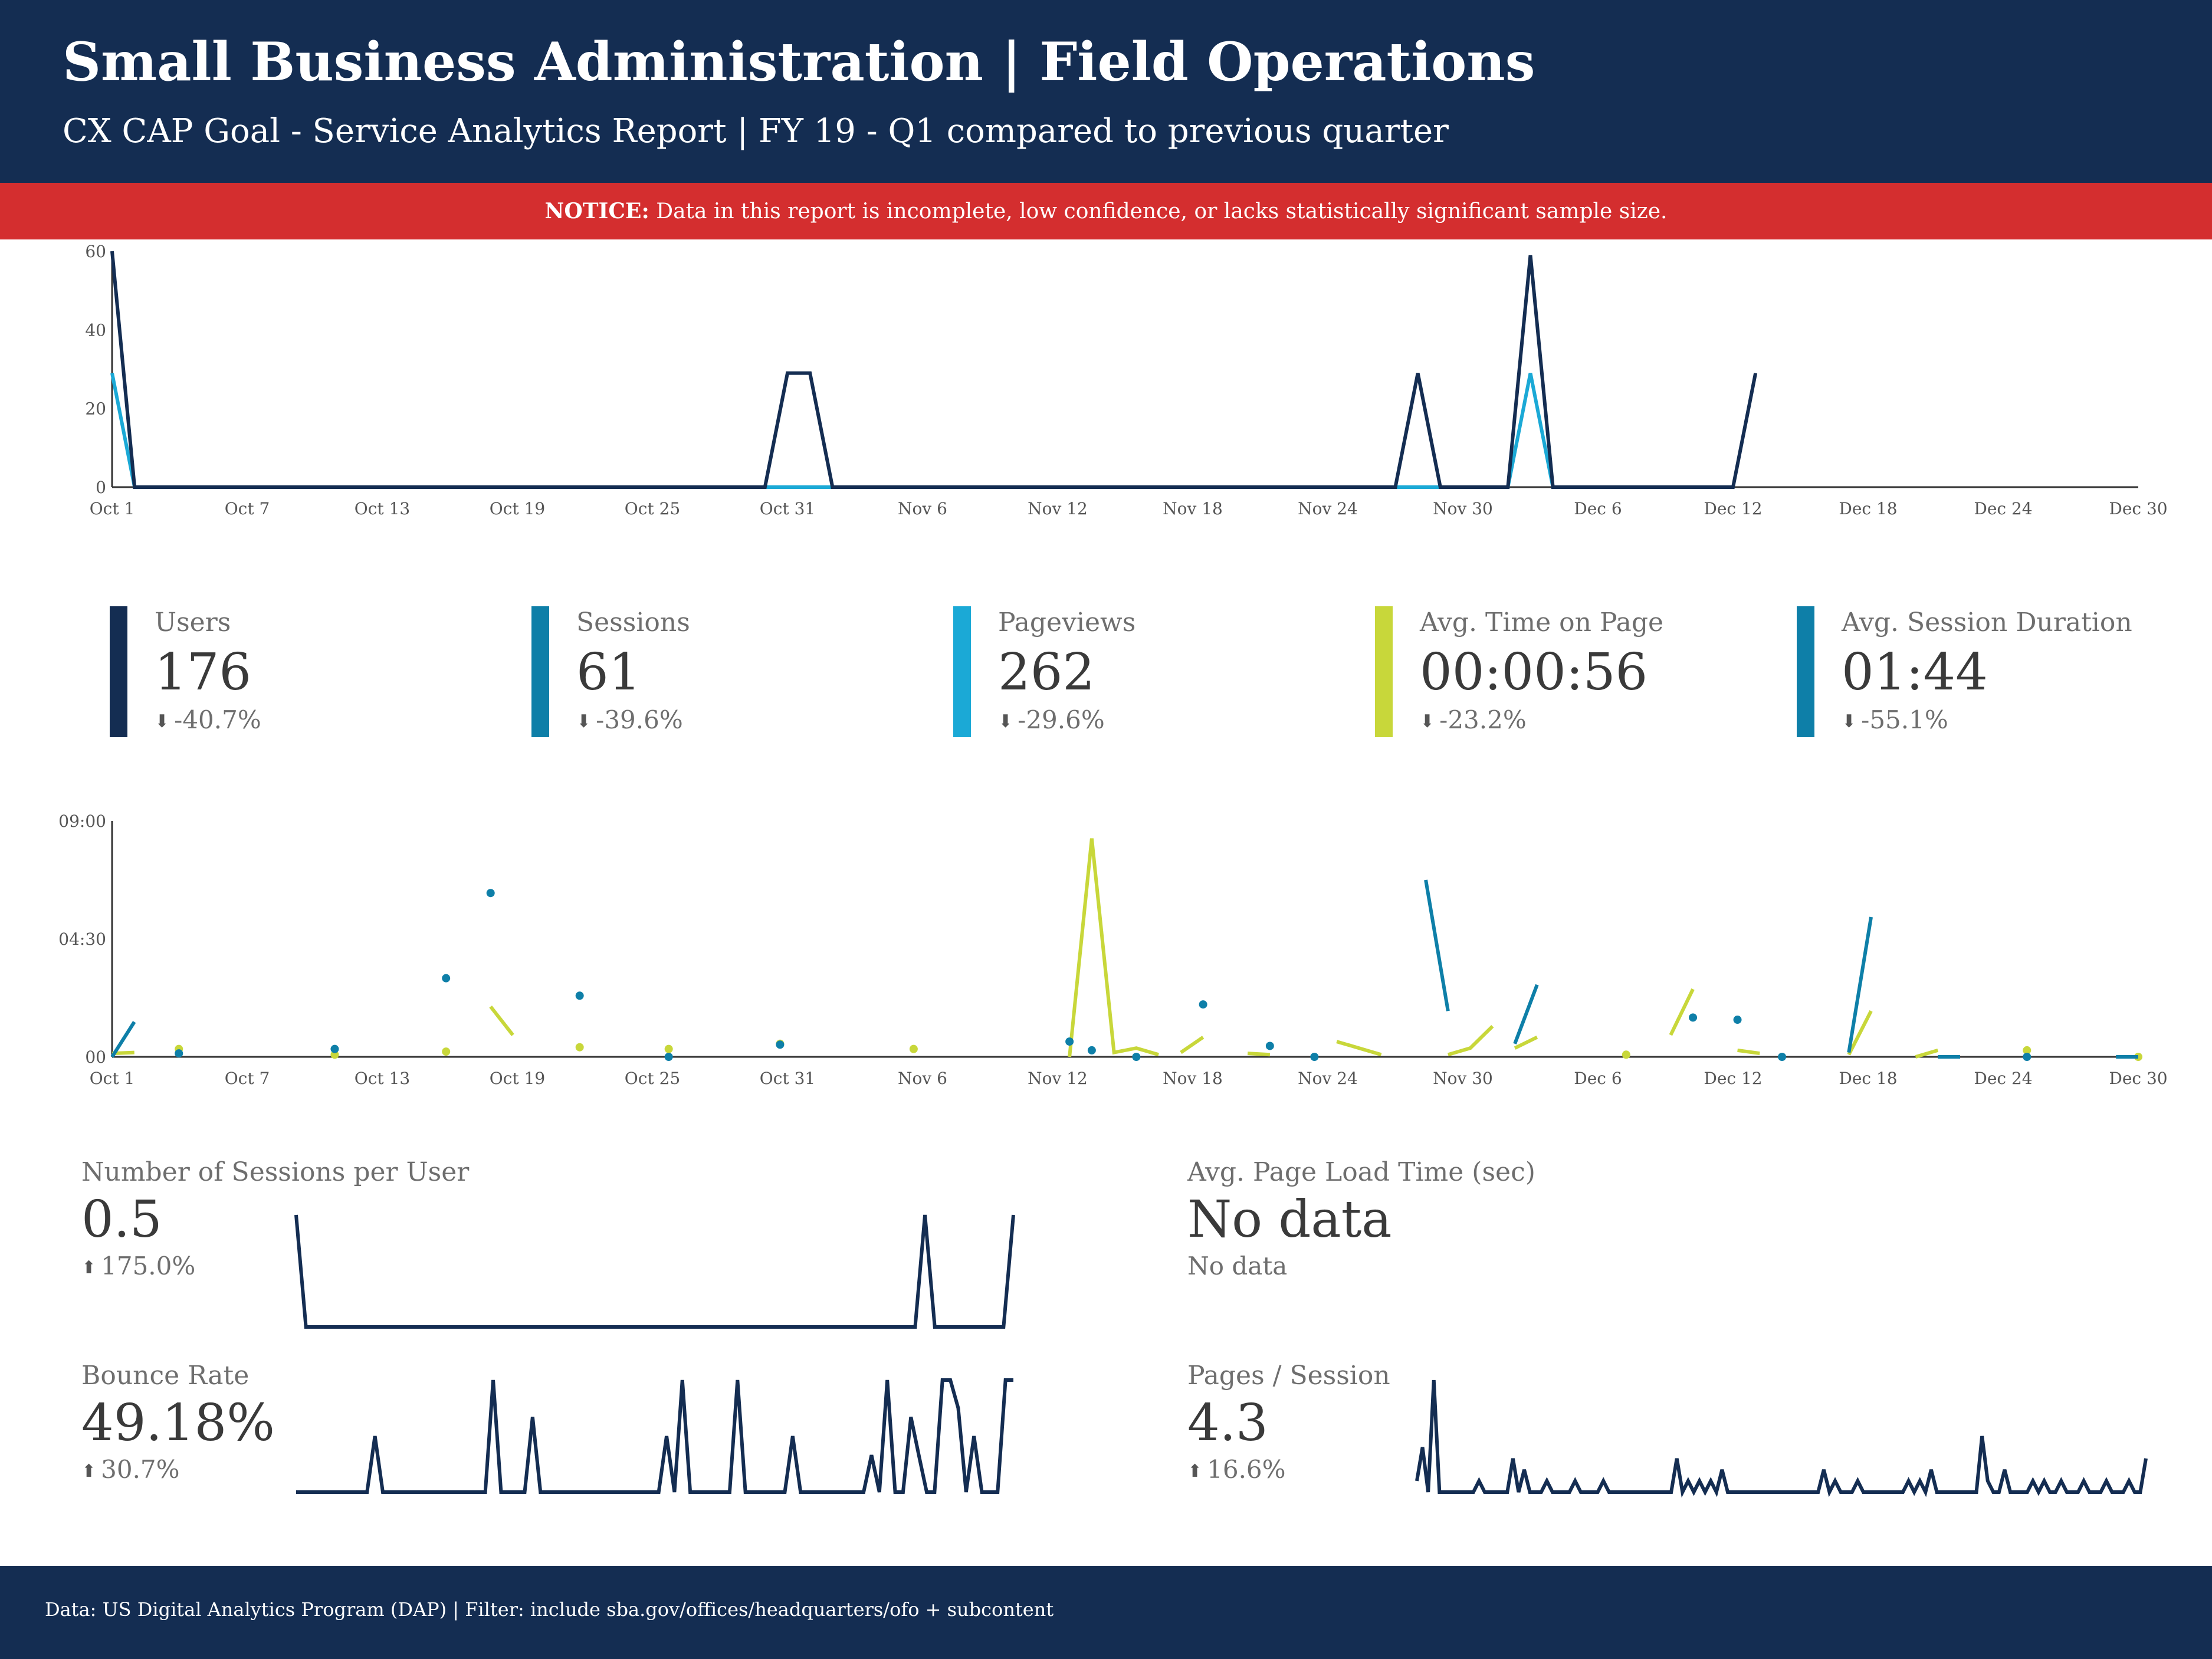 The height and width of the screenshot is (1659, 2212). I want to click on metric-bounce-rate: Bounce Rate 49.18% ⬆ 30.7%, so click(199, 1428).